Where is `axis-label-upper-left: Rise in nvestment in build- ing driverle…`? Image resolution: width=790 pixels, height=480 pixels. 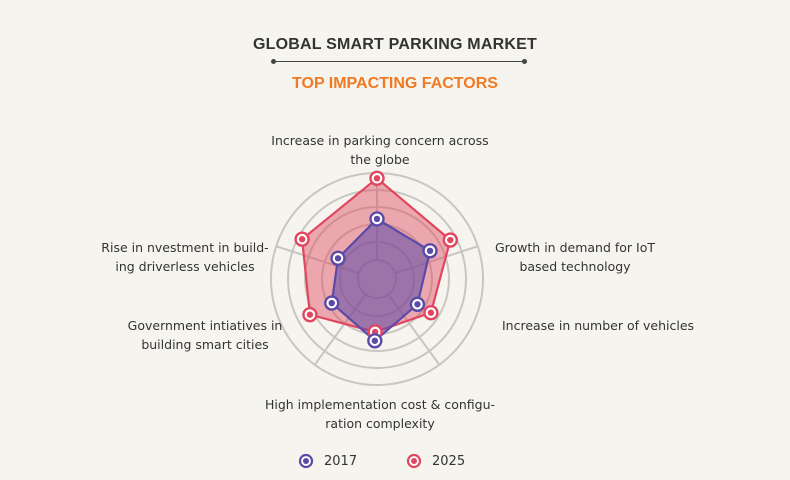 axis-label-upper-left: Rise in nvestment in build- ing driverle… is located at coordinates (185, 257).